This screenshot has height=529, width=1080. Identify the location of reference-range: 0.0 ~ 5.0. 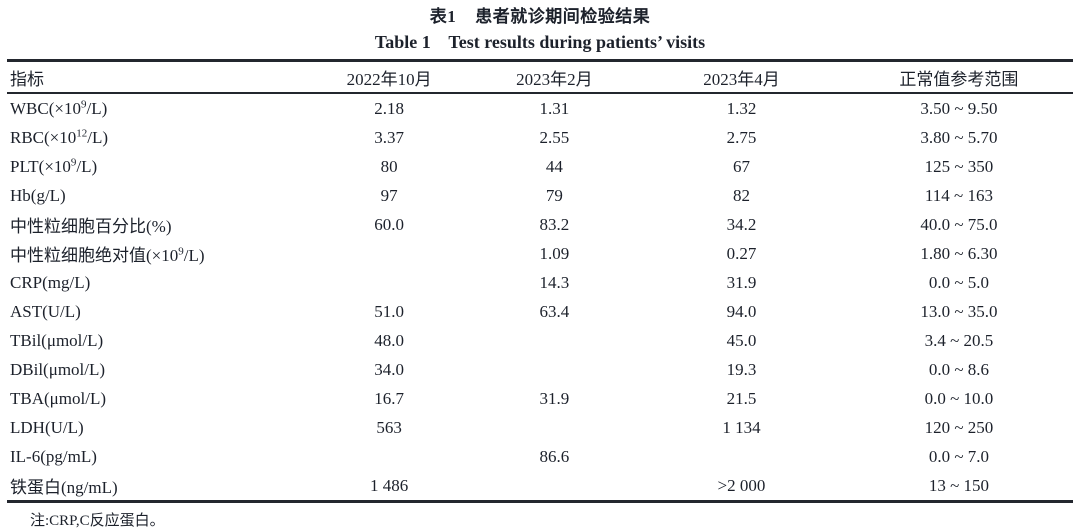
(959, 282).